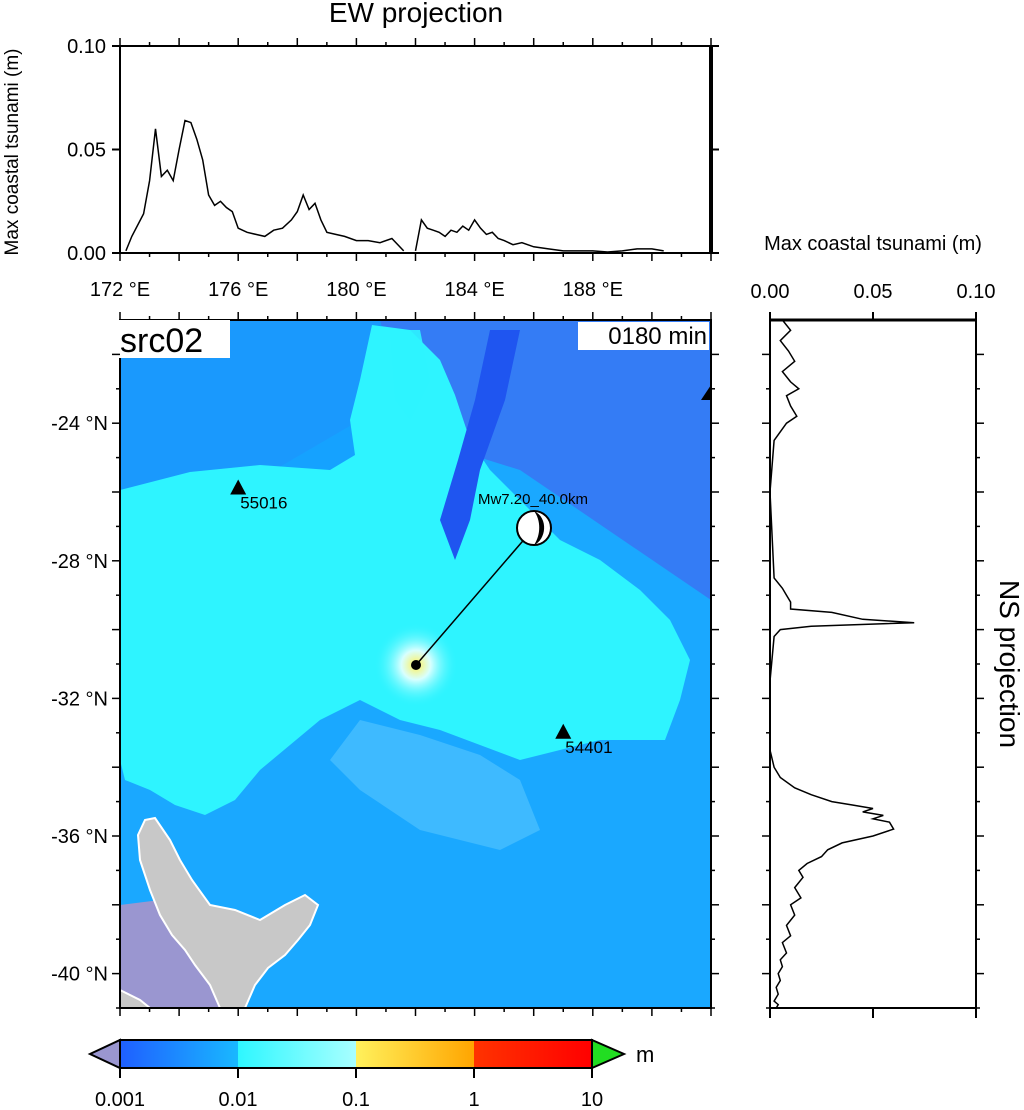  Describe the element at coordinates (238, 1099) in the screenshot. I see `colorbar-tick-label: 0.01` at that location.